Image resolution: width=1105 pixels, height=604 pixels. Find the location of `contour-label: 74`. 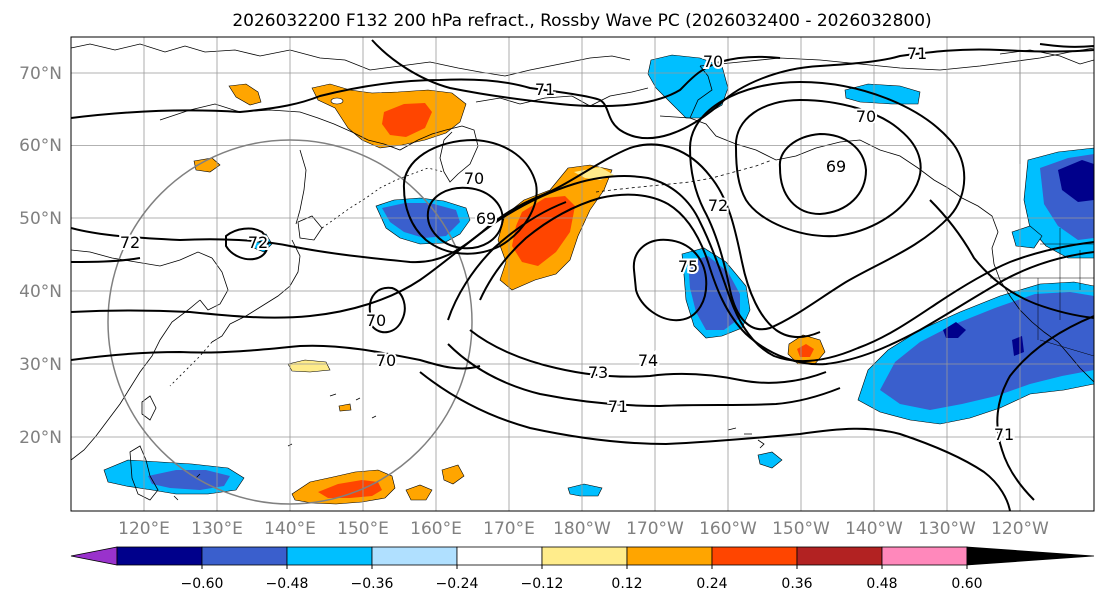

contour-label: 74 is located at coordinates (648, 360).